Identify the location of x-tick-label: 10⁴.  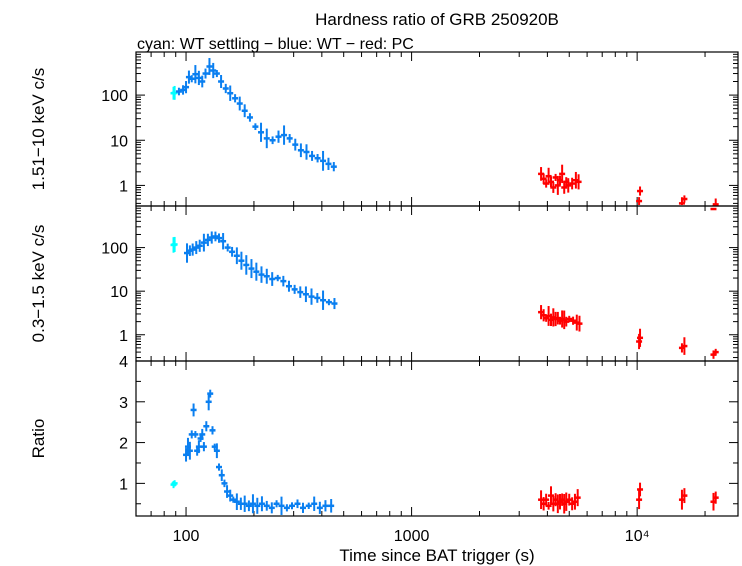
(637, 536).